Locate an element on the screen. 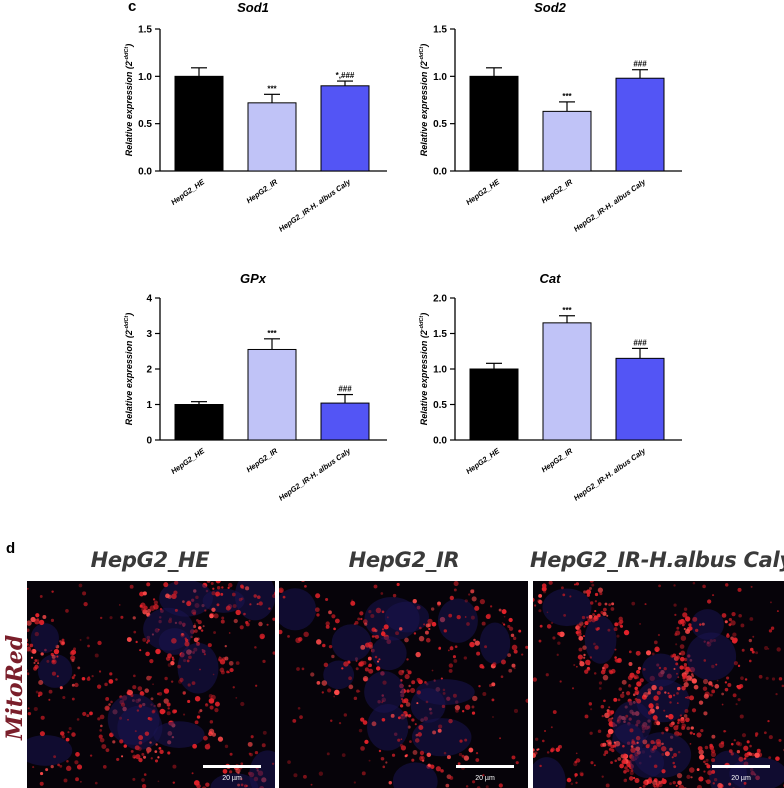  micrograph-he-image is located at coordinates (151, 684).